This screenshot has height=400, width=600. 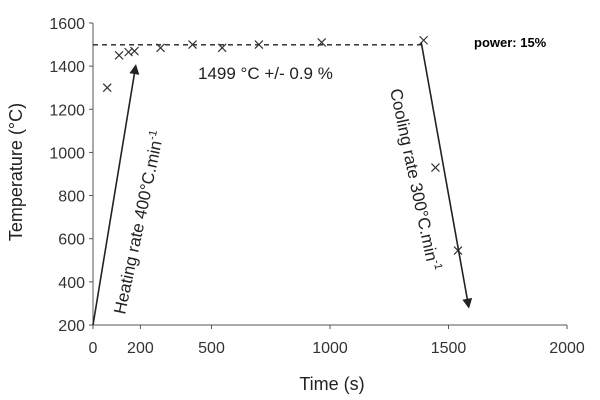 I want to click on y-tick-label: 1000, so click(x=67, y=153).